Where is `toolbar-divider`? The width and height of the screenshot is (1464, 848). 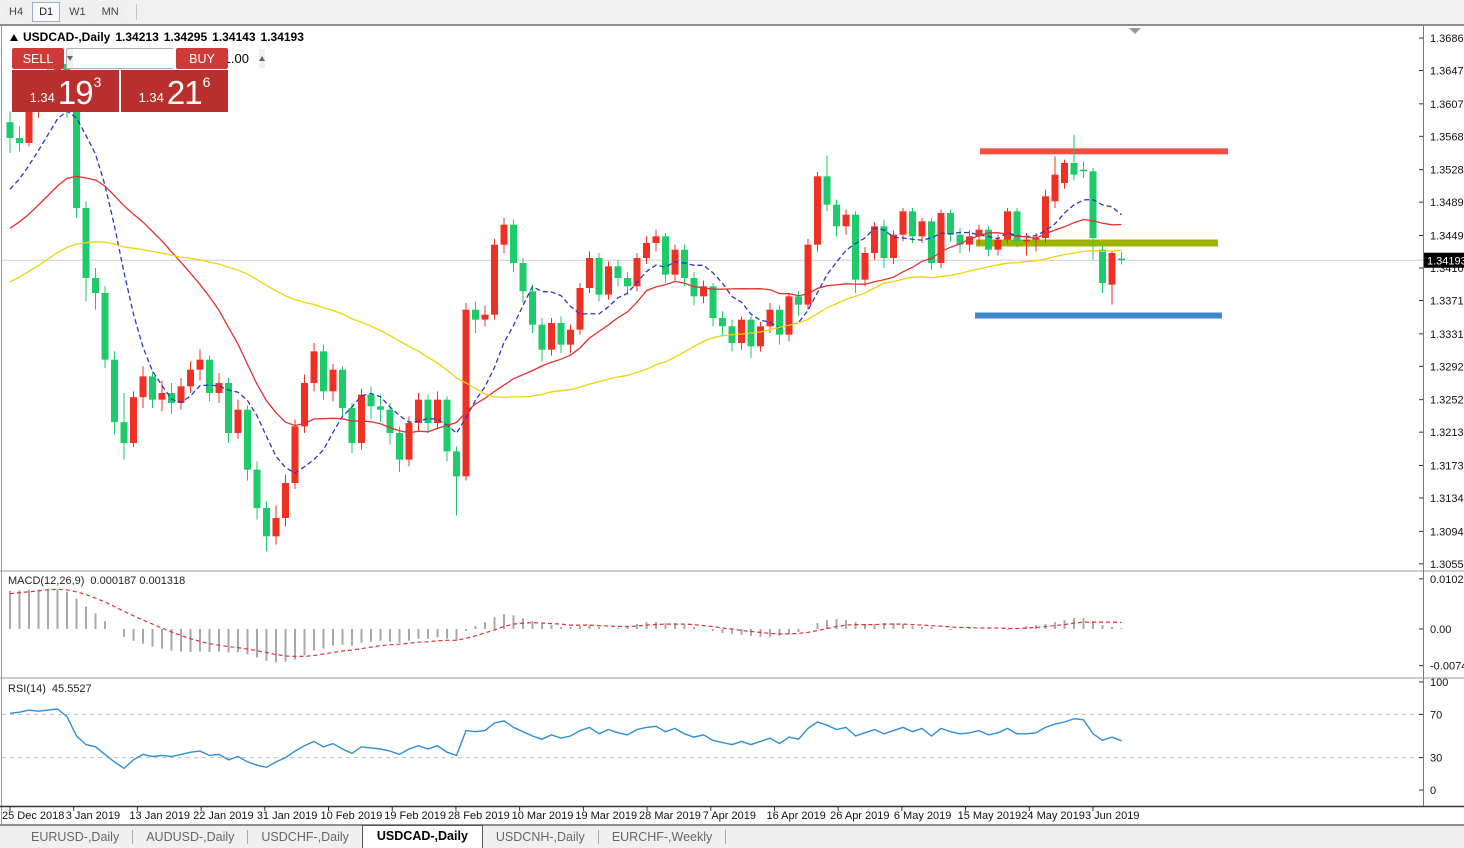
toolbar-divider is located at coordinates (136, 12).